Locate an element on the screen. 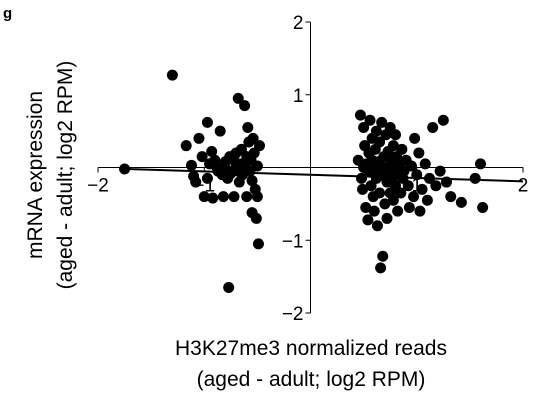  x-axis-ticks: −2 −1 1 2 is located at coordinates (308, 182).